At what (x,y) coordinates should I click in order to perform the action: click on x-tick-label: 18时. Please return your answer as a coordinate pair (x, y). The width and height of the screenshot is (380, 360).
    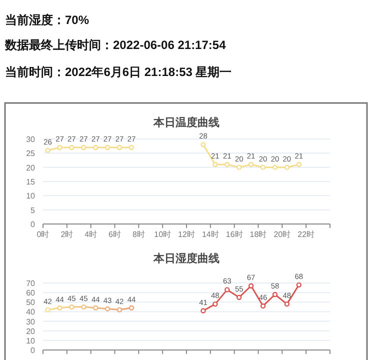
    Looking at the image, I should click on (258, 234).